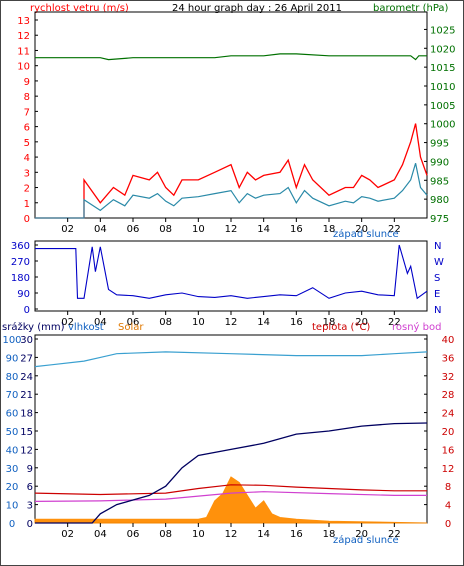  What do you see at coordinates (361, 534) in the screenshot?
I see `temp-xtick-label-20: 20` at bounding box center [361, 534].